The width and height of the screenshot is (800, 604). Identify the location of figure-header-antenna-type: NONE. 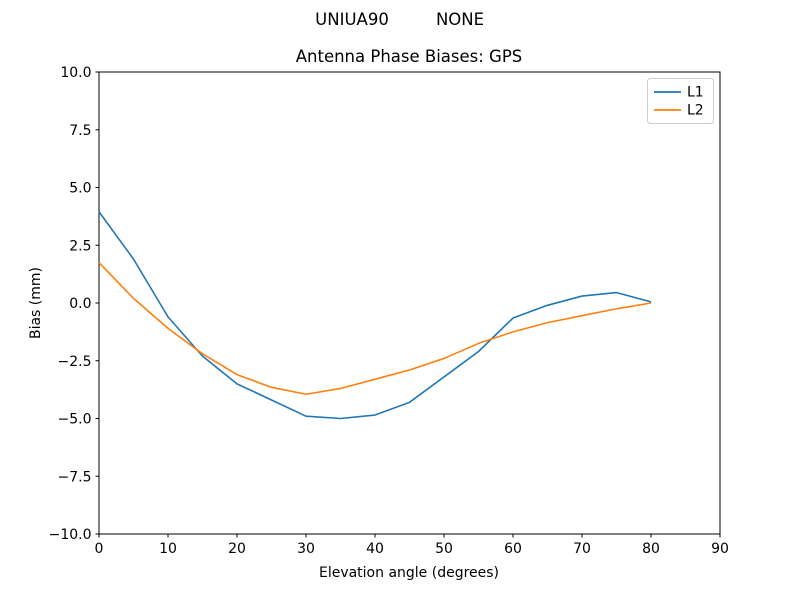
(460, 19).